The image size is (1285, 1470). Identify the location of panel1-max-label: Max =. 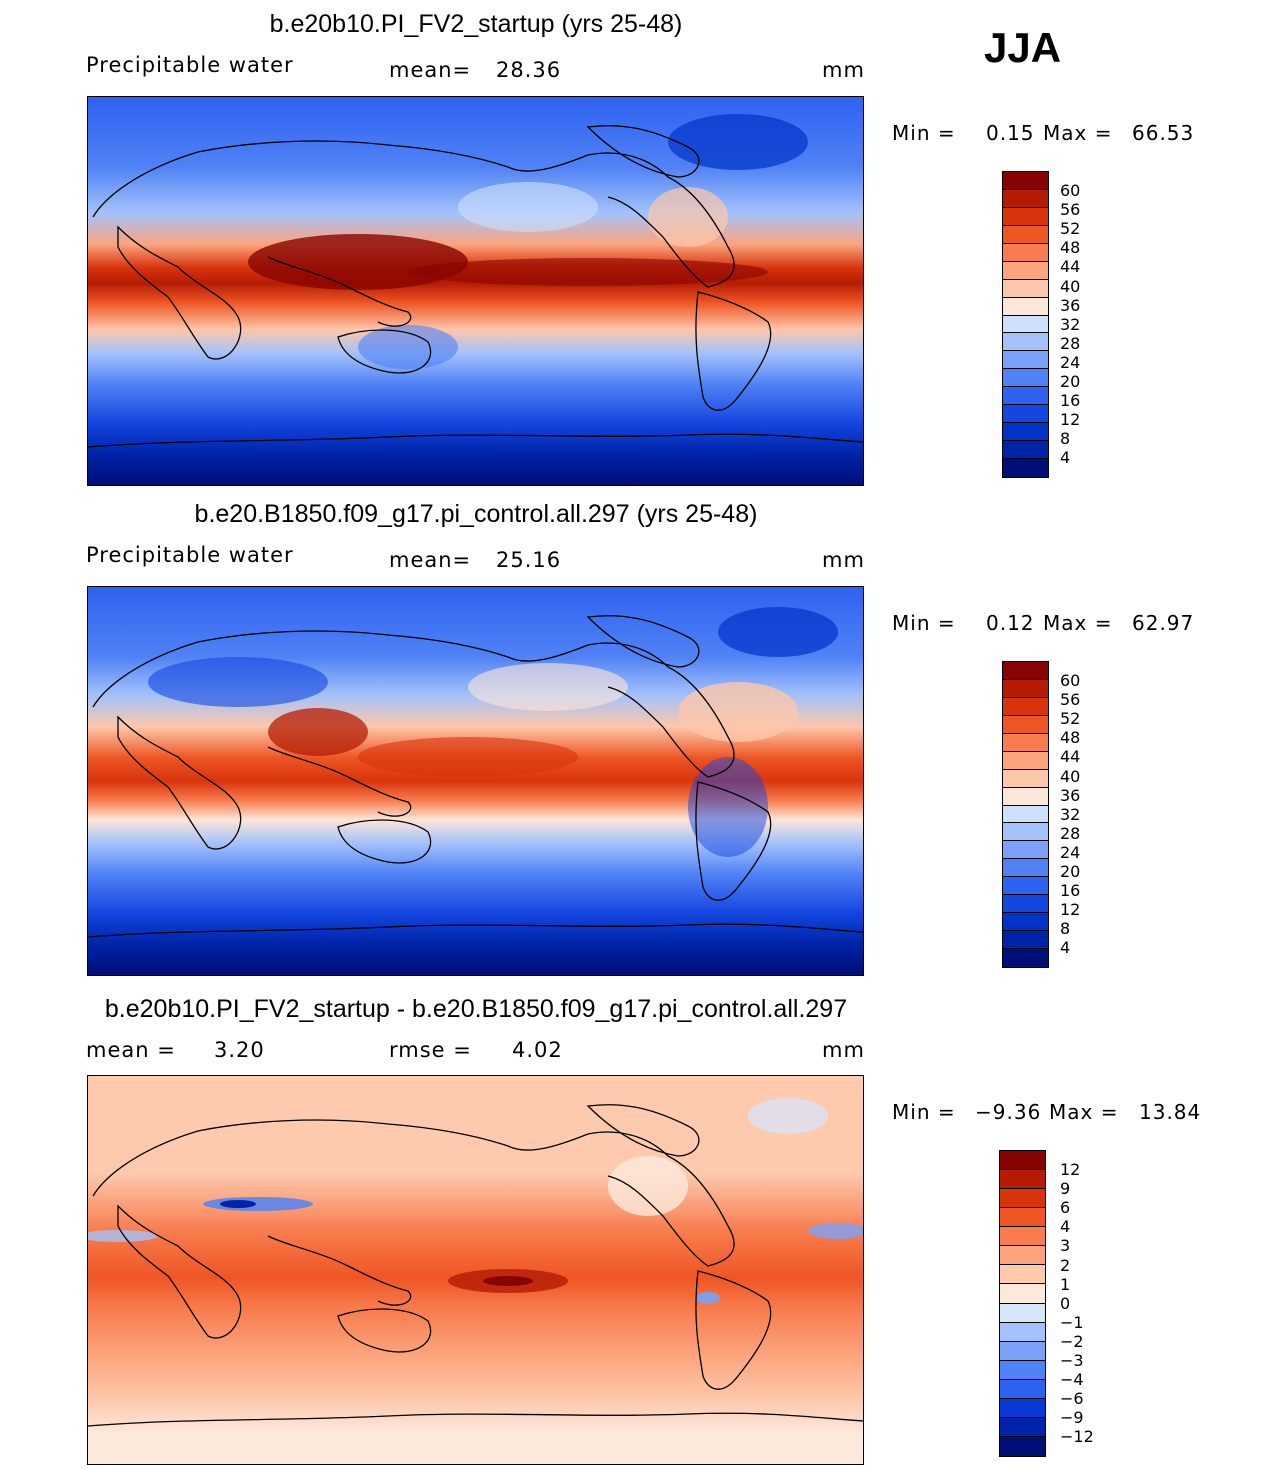
(1078, 133).